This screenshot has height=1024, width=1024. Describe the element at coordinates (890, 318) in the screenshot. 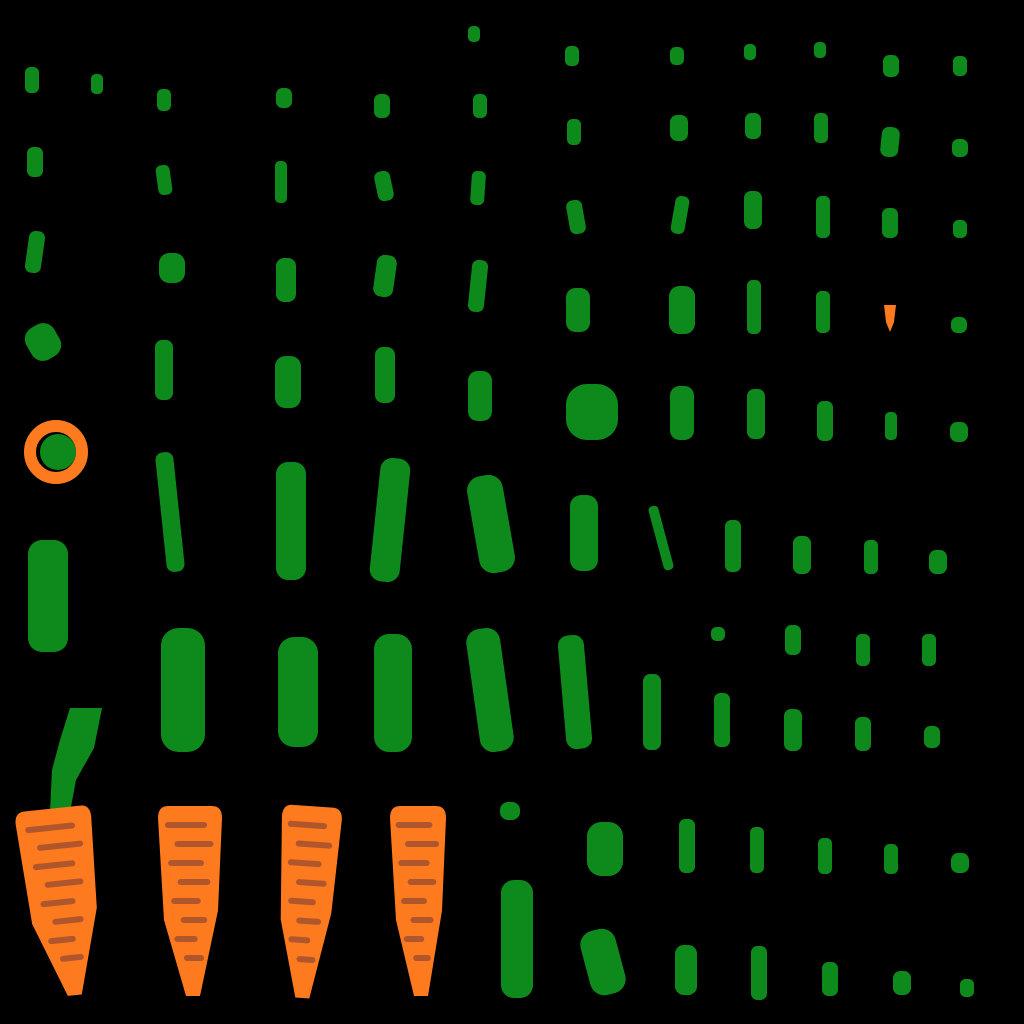

I see `carrot-tip-sprite` at that location.